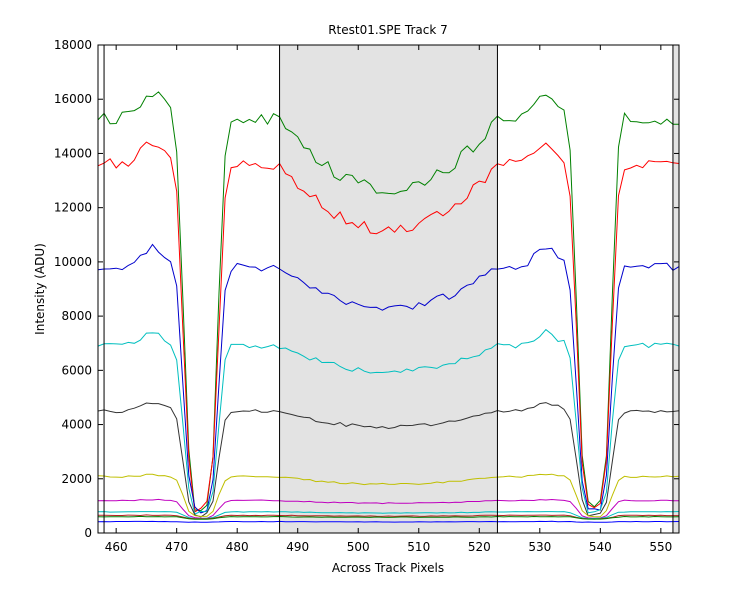  Describe the element at coordinates (76, 425) in the screenshot. I see `y-tick-label-2: 4000` at that location.